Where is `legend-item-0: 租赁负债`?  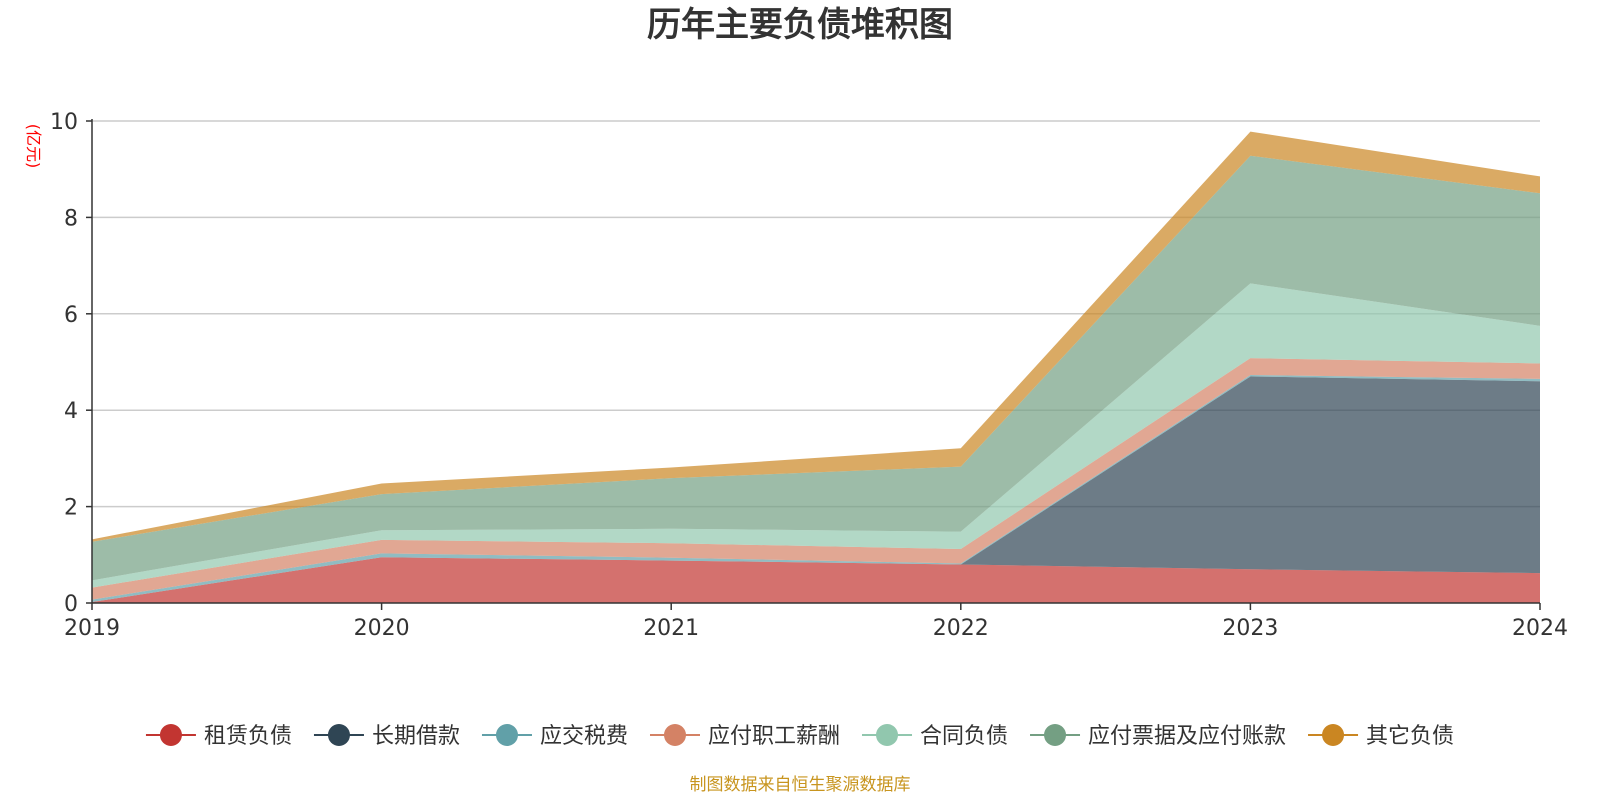
legend-item-0: 租赁负债 is located at coordinates (218, 736).